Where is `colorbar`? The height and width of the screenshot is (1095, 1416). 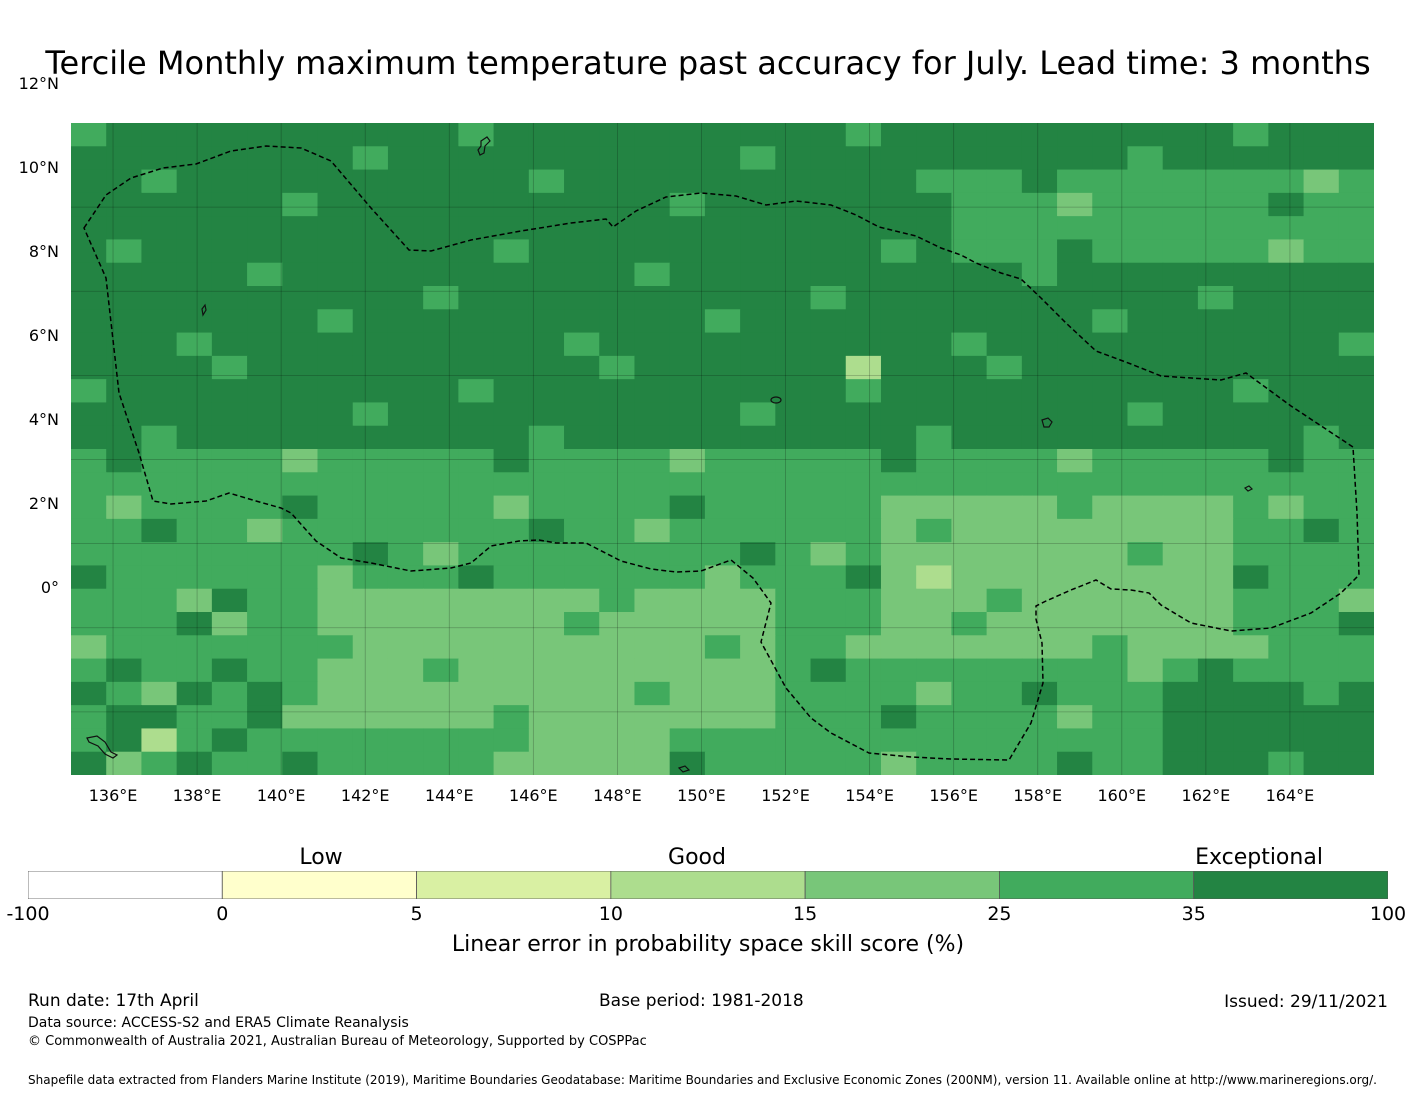 colorbar is located at coordinates (708, 885).